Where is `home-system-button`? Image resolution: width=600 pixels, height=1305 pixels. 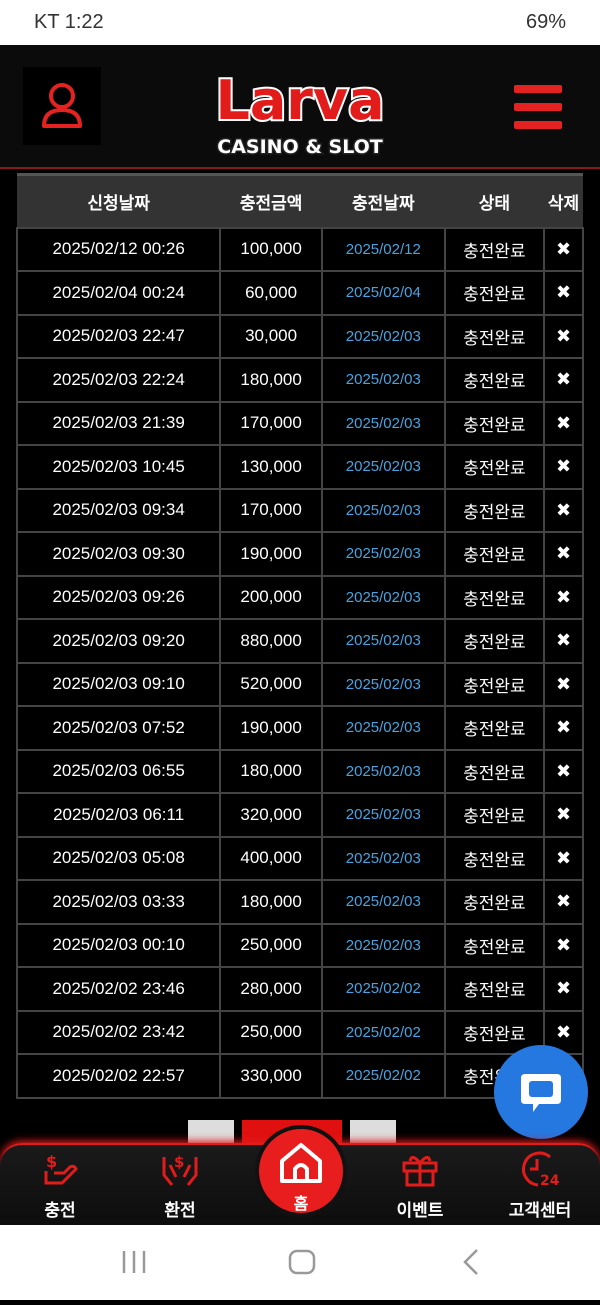 home-system-button is located at coordinates (302, 1262).